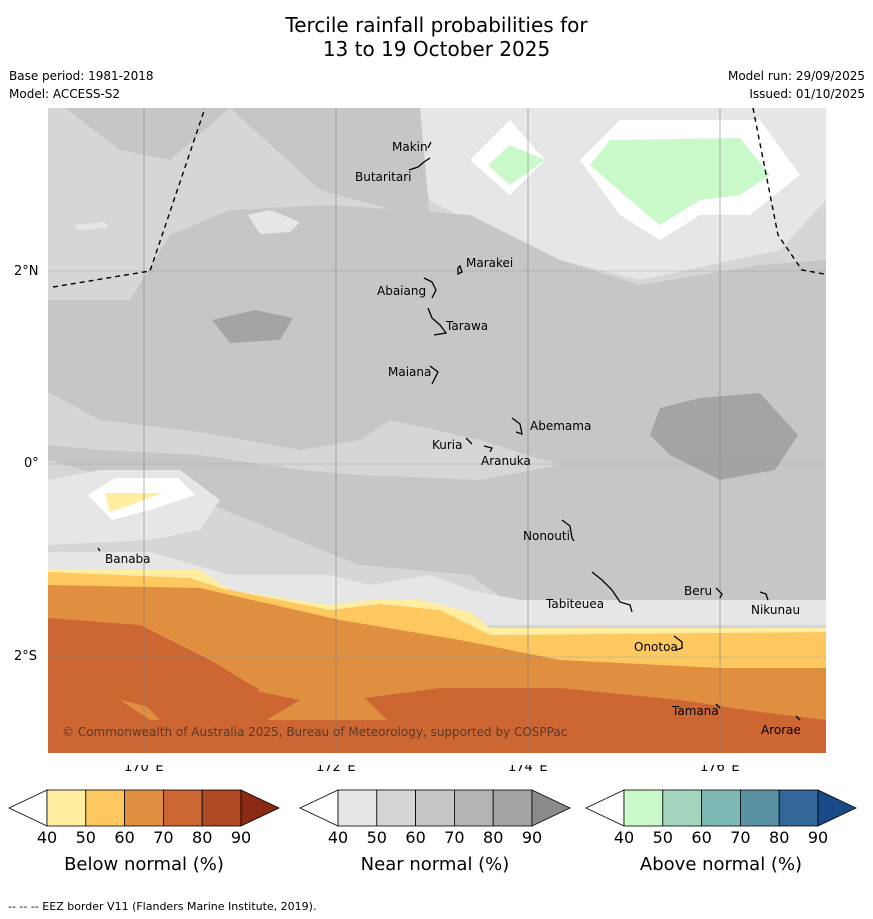  Describe the element at coordinates (724, 436) in the screenshot. I see `near-normal-70-east` at that location.